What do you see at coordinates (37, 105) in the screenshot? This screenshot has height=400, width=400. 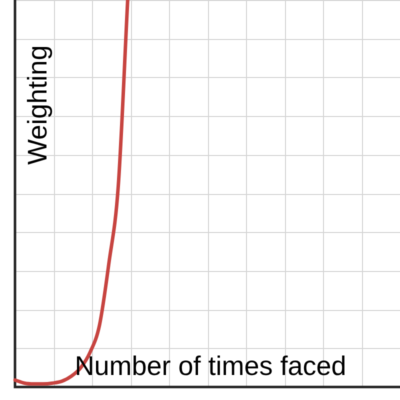 I see `y-axis-title: Weighting` at bounding box center [37, 105].